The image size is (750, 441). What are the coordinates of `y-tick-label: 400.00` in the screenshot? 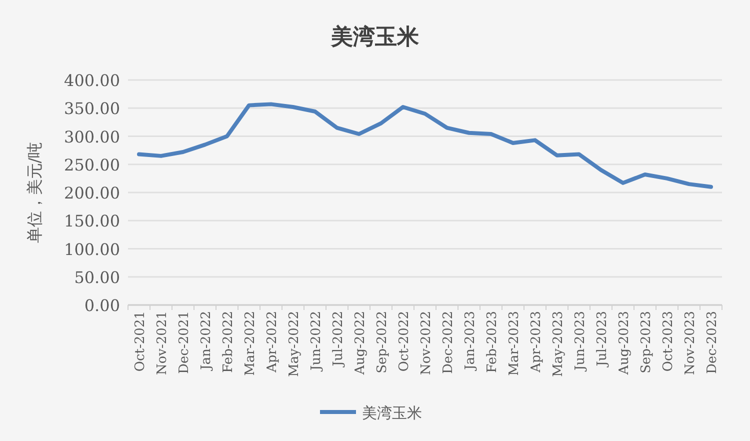 It's located at (92, 80).